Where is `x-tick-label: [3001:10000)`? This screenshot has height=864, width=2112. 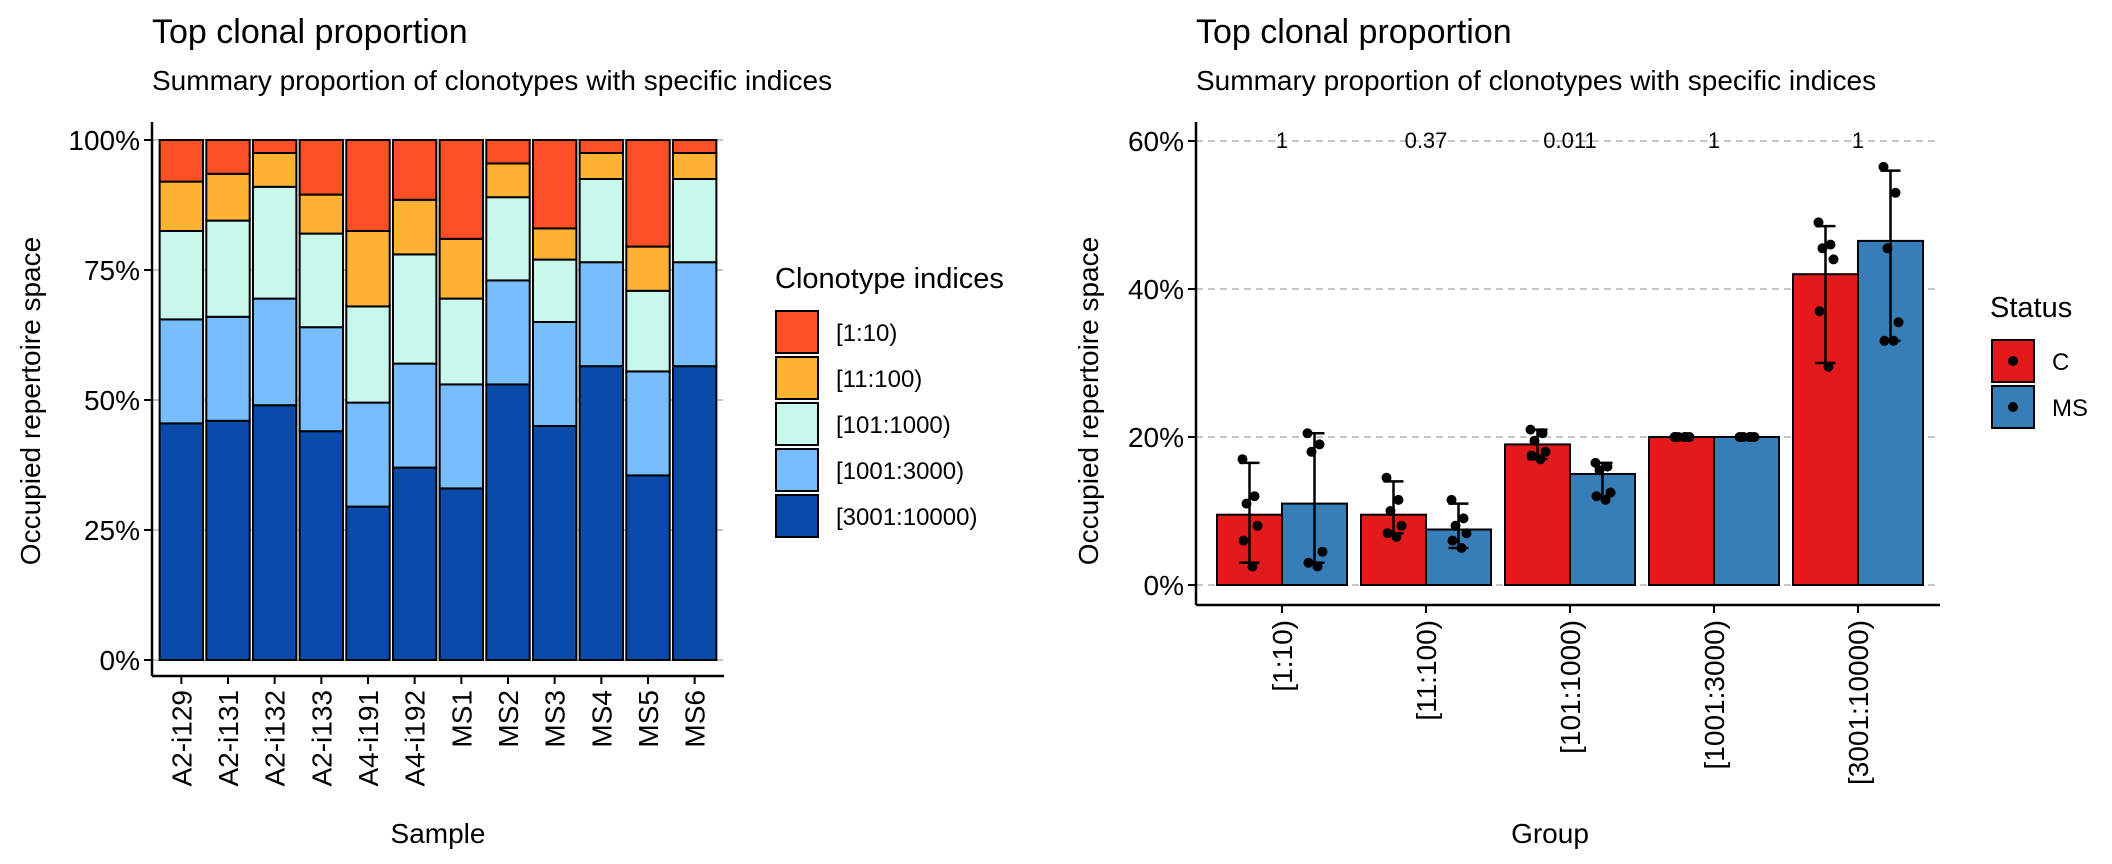
x-tick-label: [3001:10000) is located at coordinates (1858, 702).